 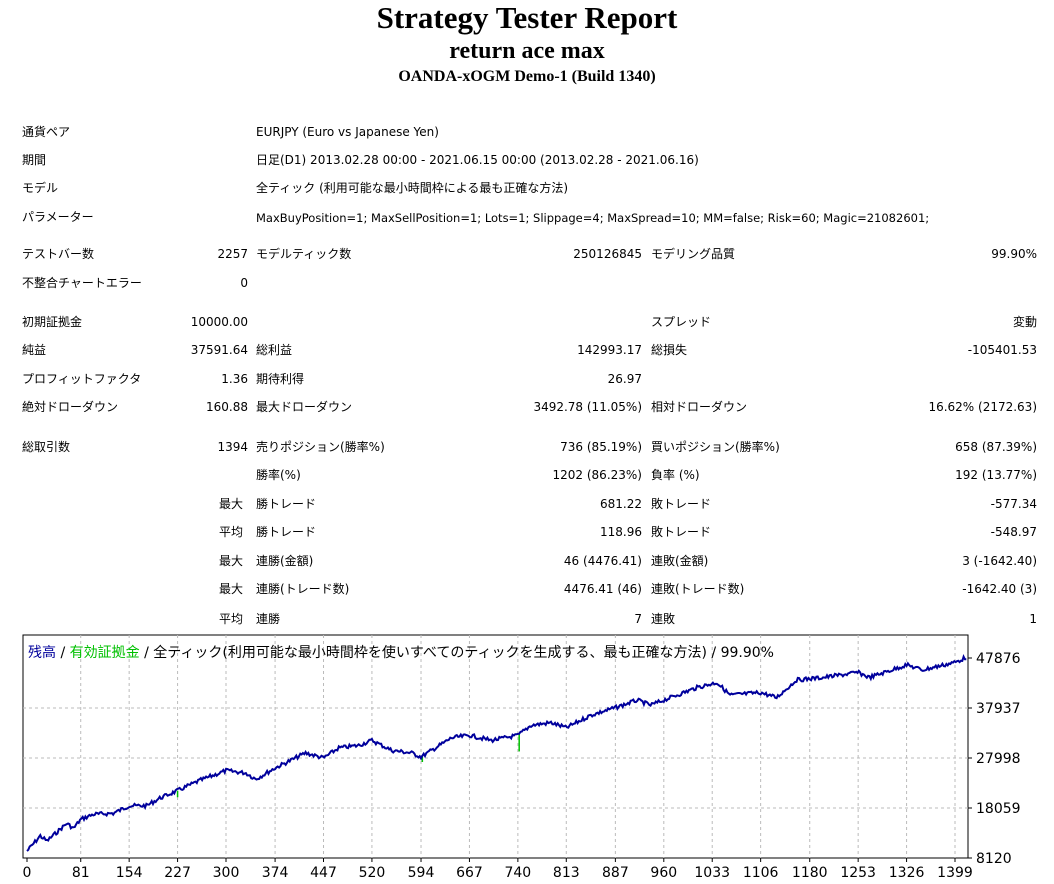 I want to click on stat-label: 不整合チャートエラー, so click(x=82, y=283).